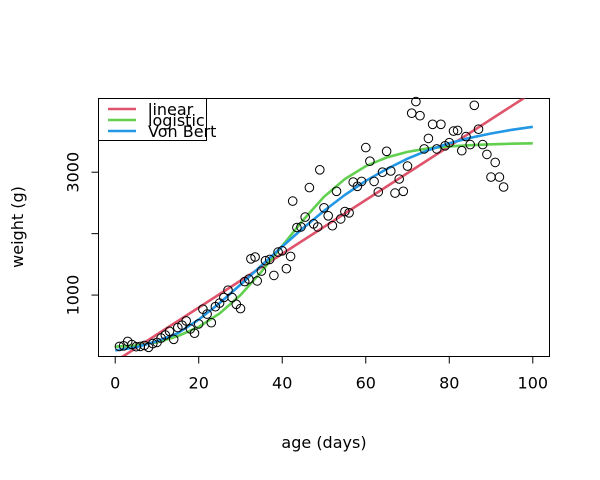 Image resolution: width=600 pixels, height=480 pixels. I want to click on x-tick-label: 20, so click(199, 383).